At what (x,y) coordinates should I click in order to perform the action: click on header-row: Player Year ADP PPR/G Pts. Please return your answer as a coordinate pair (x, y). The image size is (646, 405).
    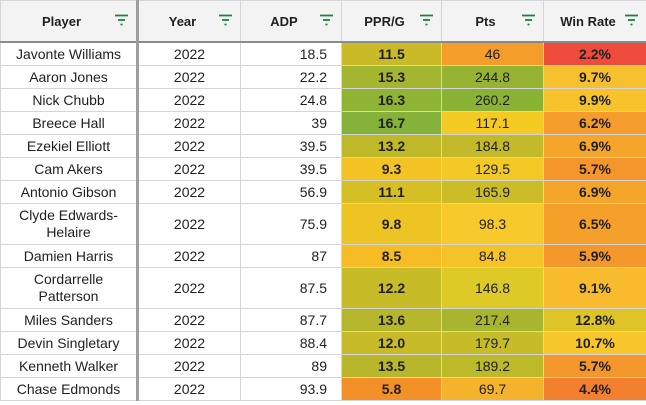
    Looking at the image, I should click on (323, 21).